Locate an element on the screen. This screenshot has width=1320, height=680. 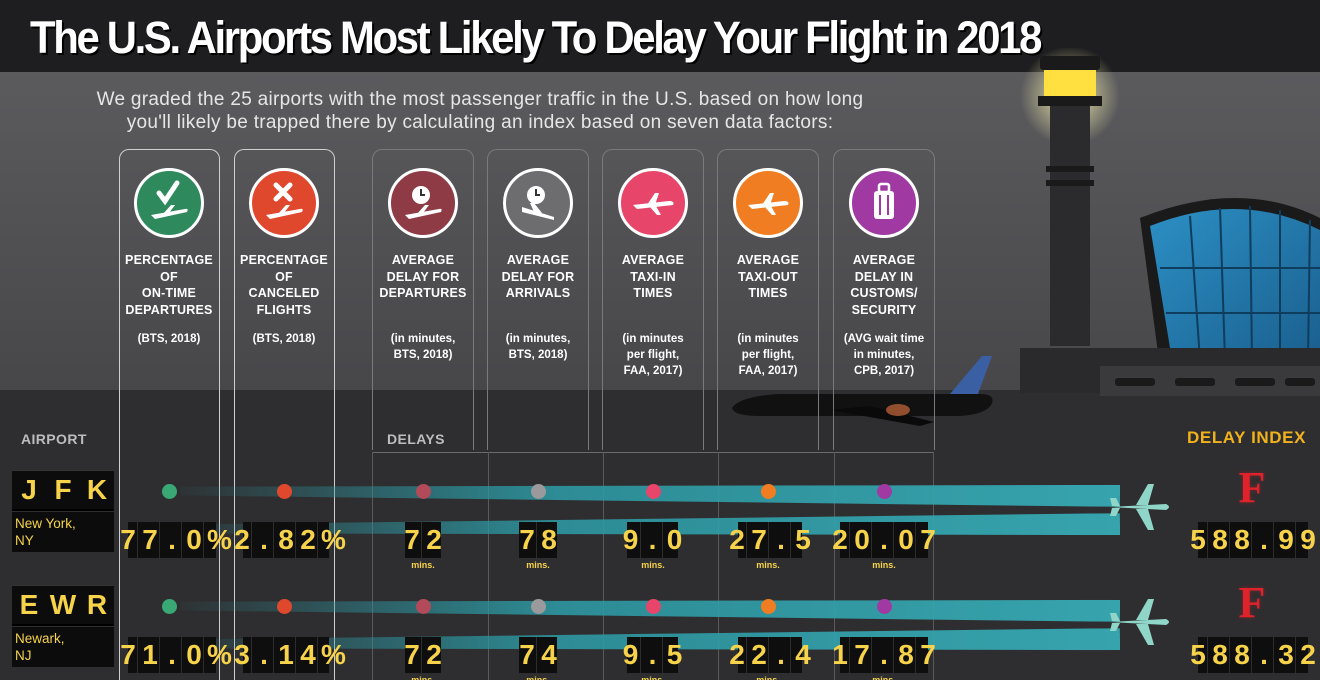
frame-on-time is located at coordinates (169, 414).